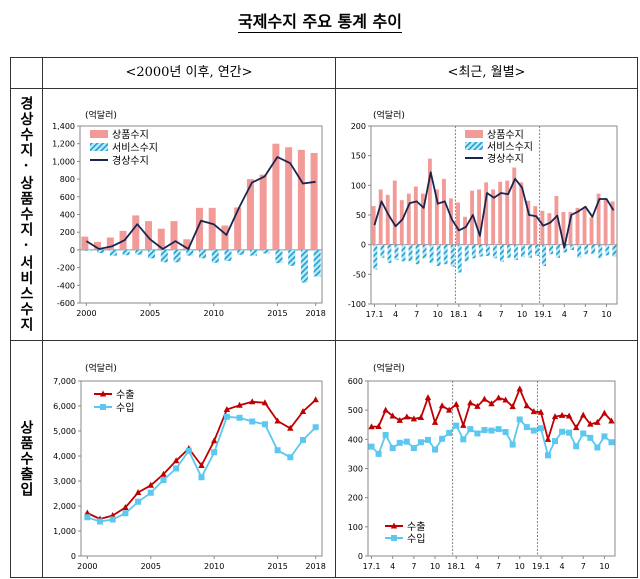  What do you see at coordinates (201, 459) in the screenshot?
I see `exports-line` at bounding box center [201, 459].